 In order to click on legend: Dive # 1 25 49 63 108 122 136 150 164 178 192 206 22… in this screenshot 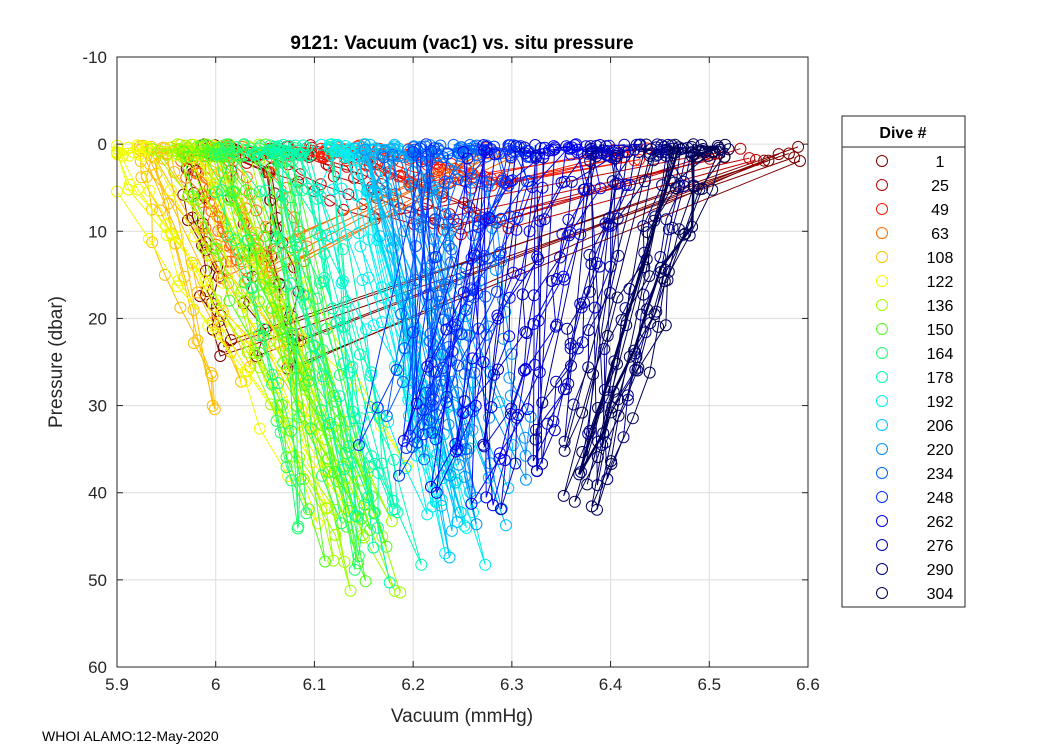, I will do `click(903, 361)`.